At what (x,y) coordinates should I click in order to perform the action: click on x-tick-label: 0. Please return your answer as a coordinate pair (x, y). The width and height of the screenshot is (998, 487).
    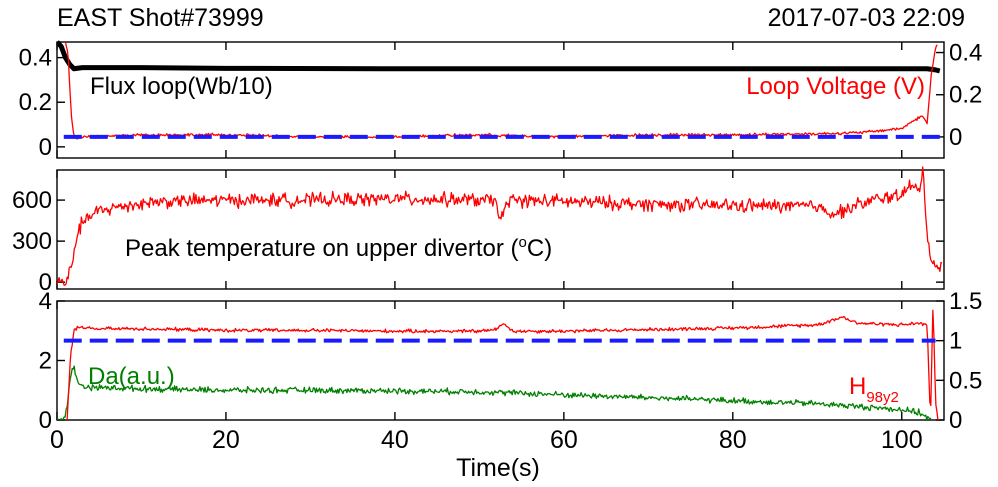
    Looking at the image, I should click on (57, 440).